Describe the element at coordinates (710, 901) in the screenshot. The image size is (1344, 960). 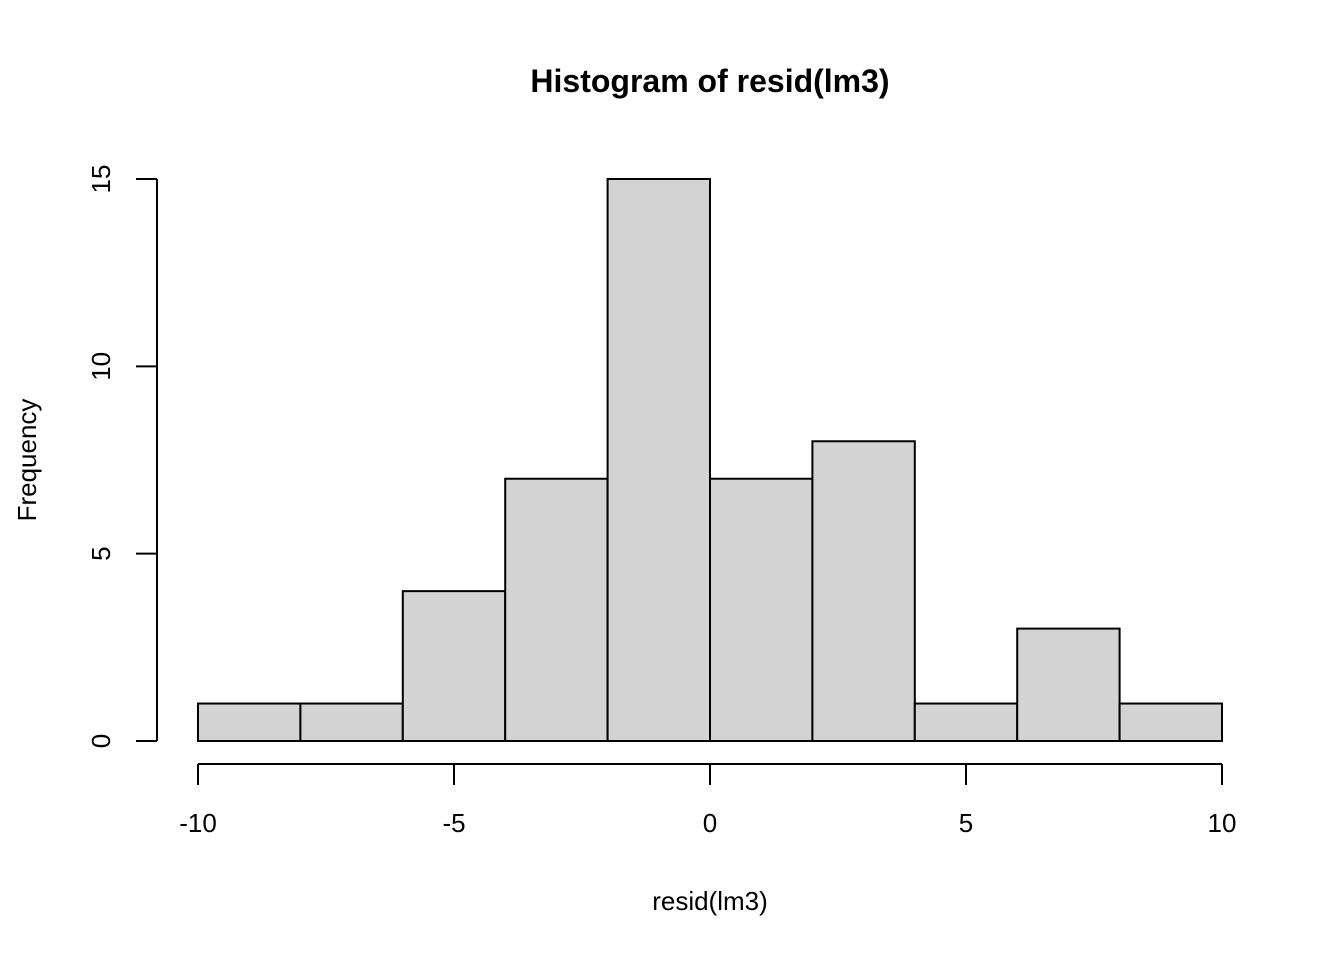
I see `x-axis-label: resid(lm3)` at that location.